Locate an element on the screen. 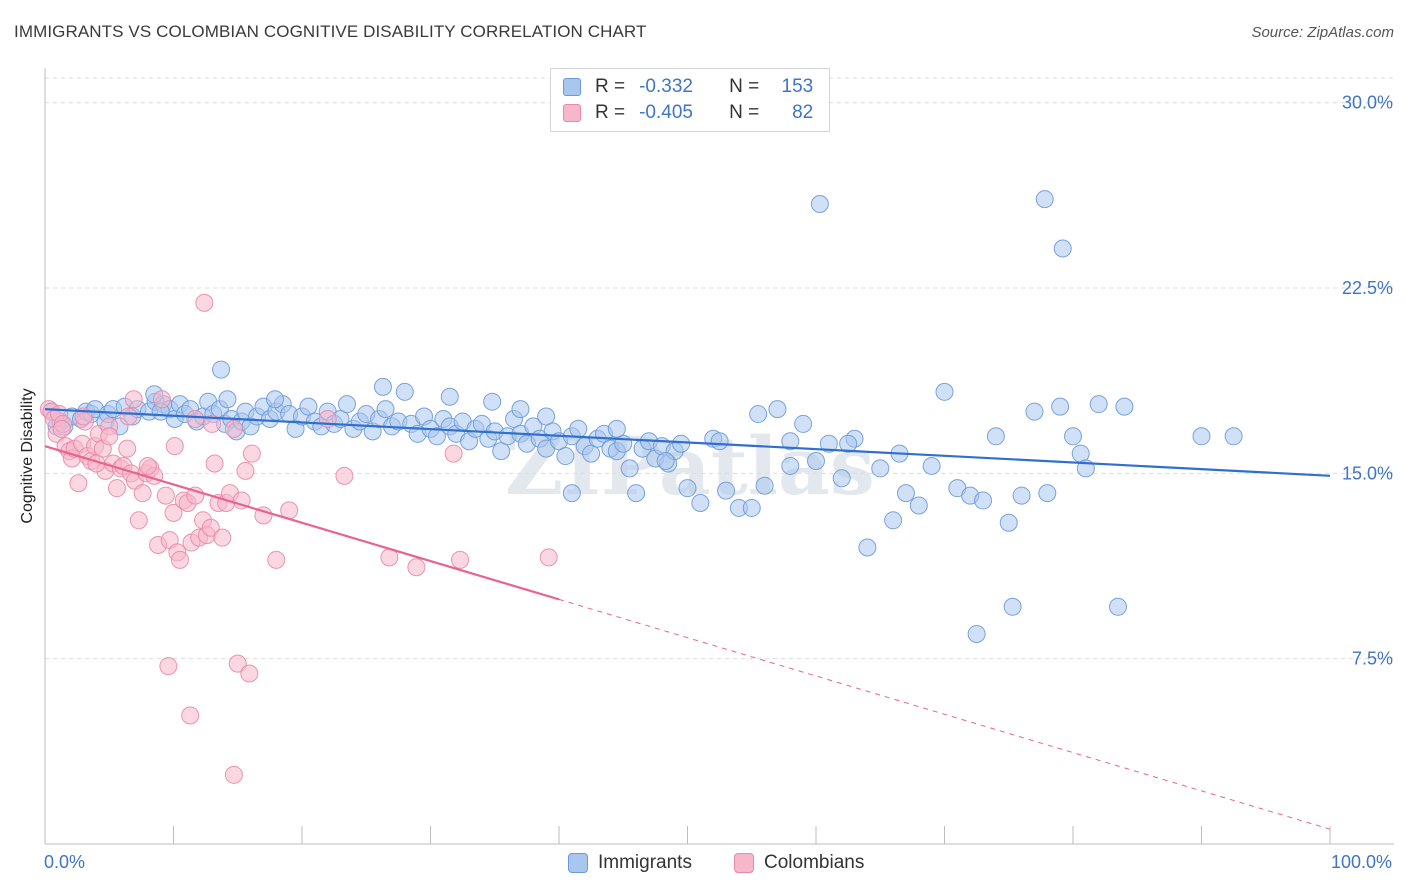 This screenshot has height=892, width=1406. immigrants-trend-line is located at coordinates (687, 442).